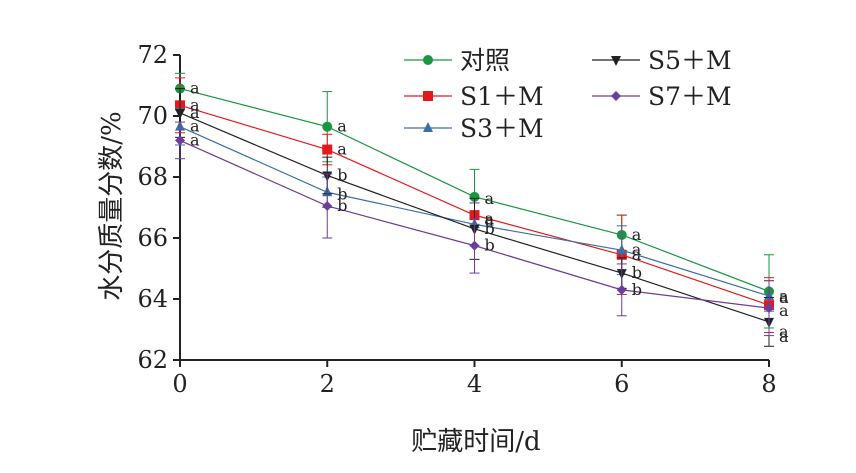 This screenshot has height=473, width=856. Describe the element at coordinates (112, 205) in the screenshot. I see `y-axis-title: 水分质量分数/%` at that location.